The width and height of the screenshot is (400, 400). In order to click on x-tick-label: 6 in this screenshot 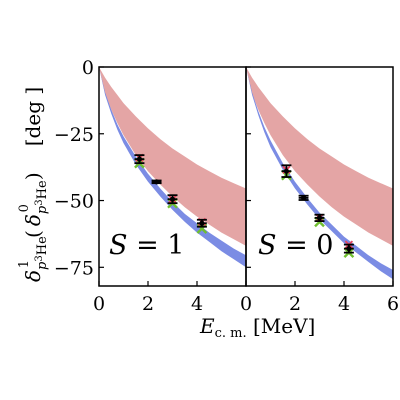, I will do `click(393, 304)`.